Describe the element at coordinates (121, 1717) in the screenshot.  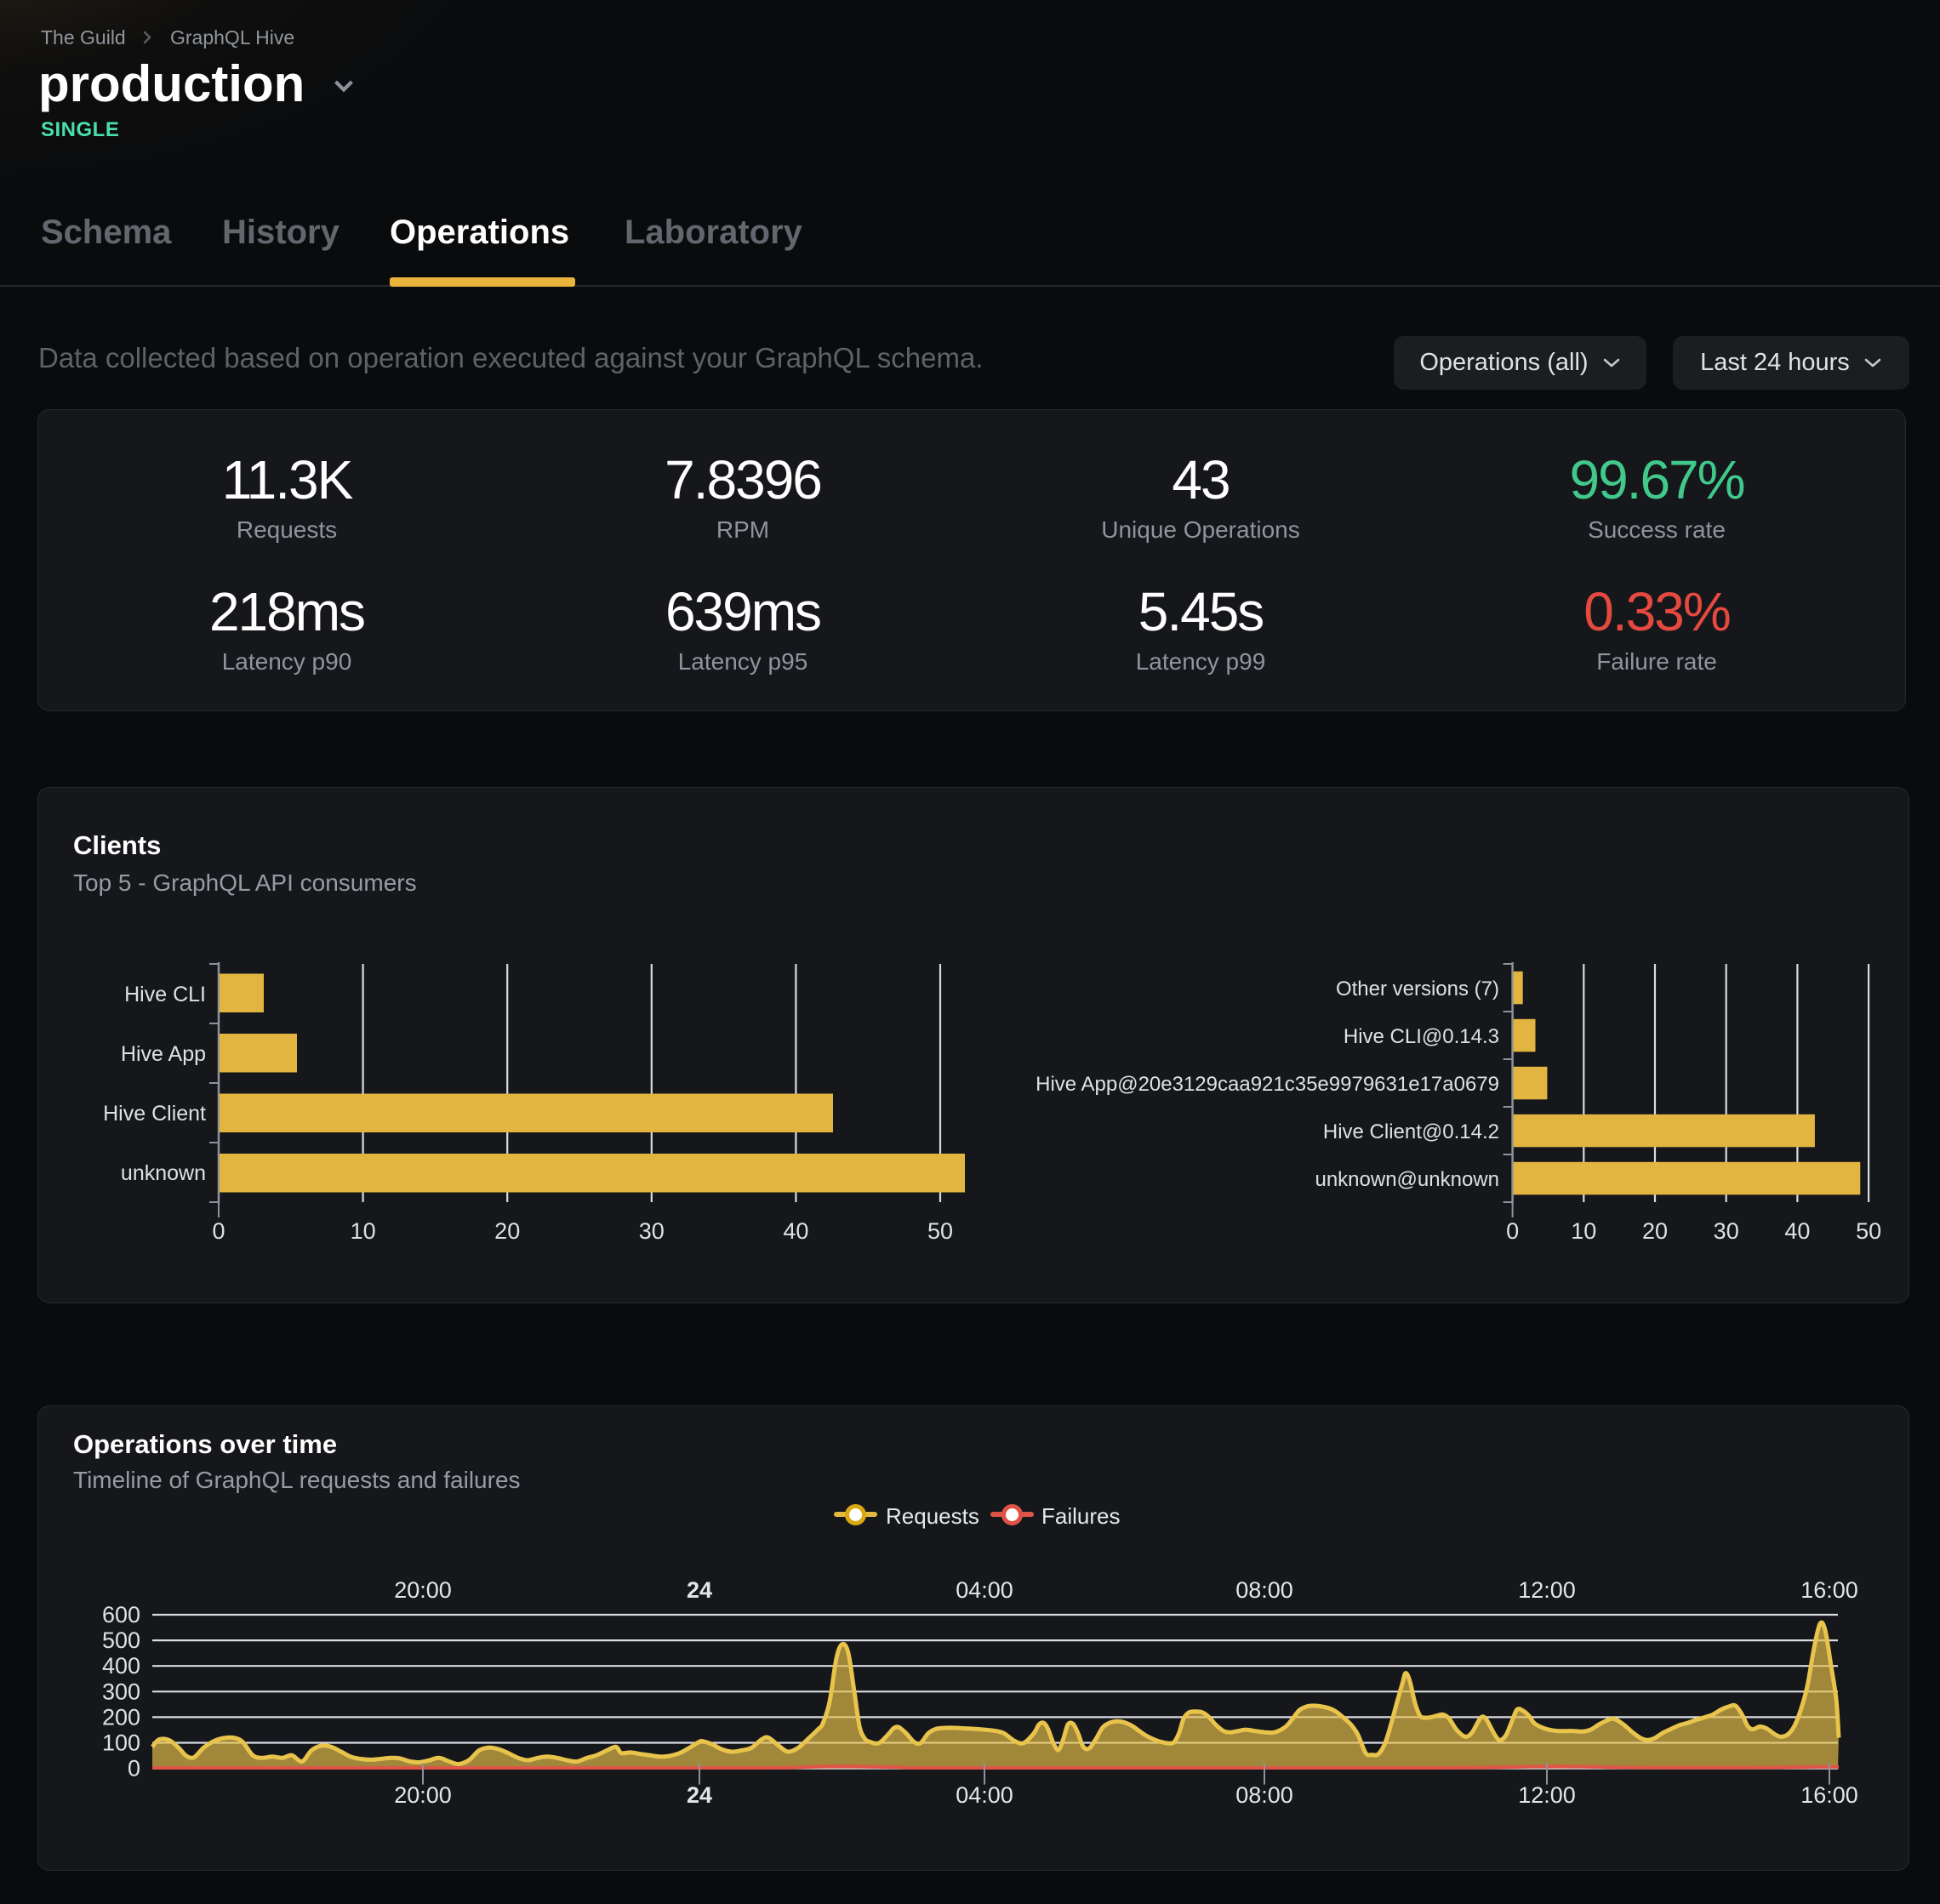
I see `svg-text: 200` at that location.